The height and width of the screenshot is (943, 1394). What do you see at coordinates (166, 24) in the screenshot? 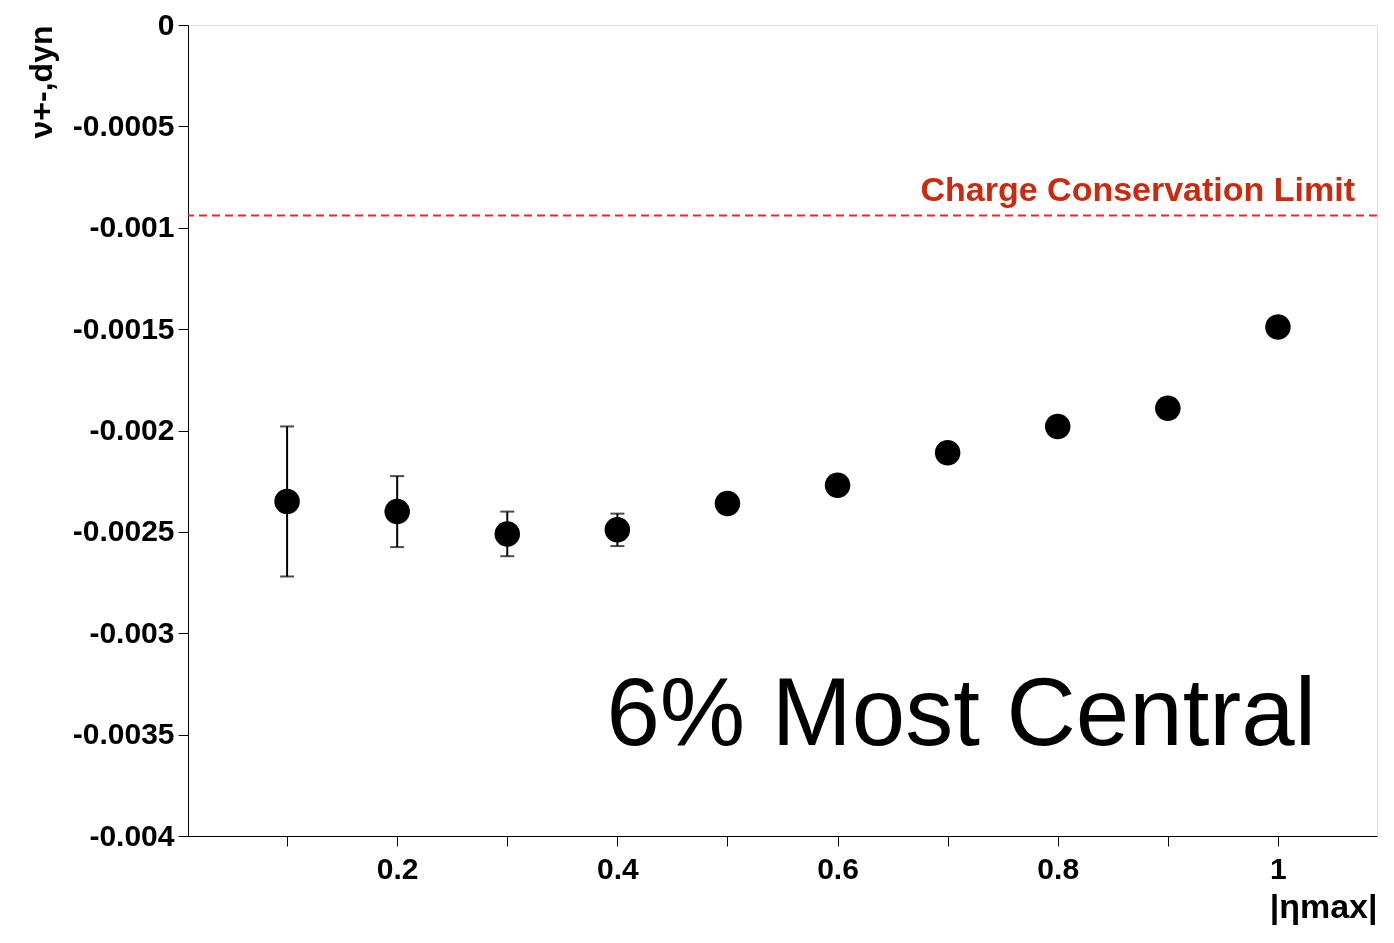
I see `y-tick-label: 0` at bounding box center [166, 24].